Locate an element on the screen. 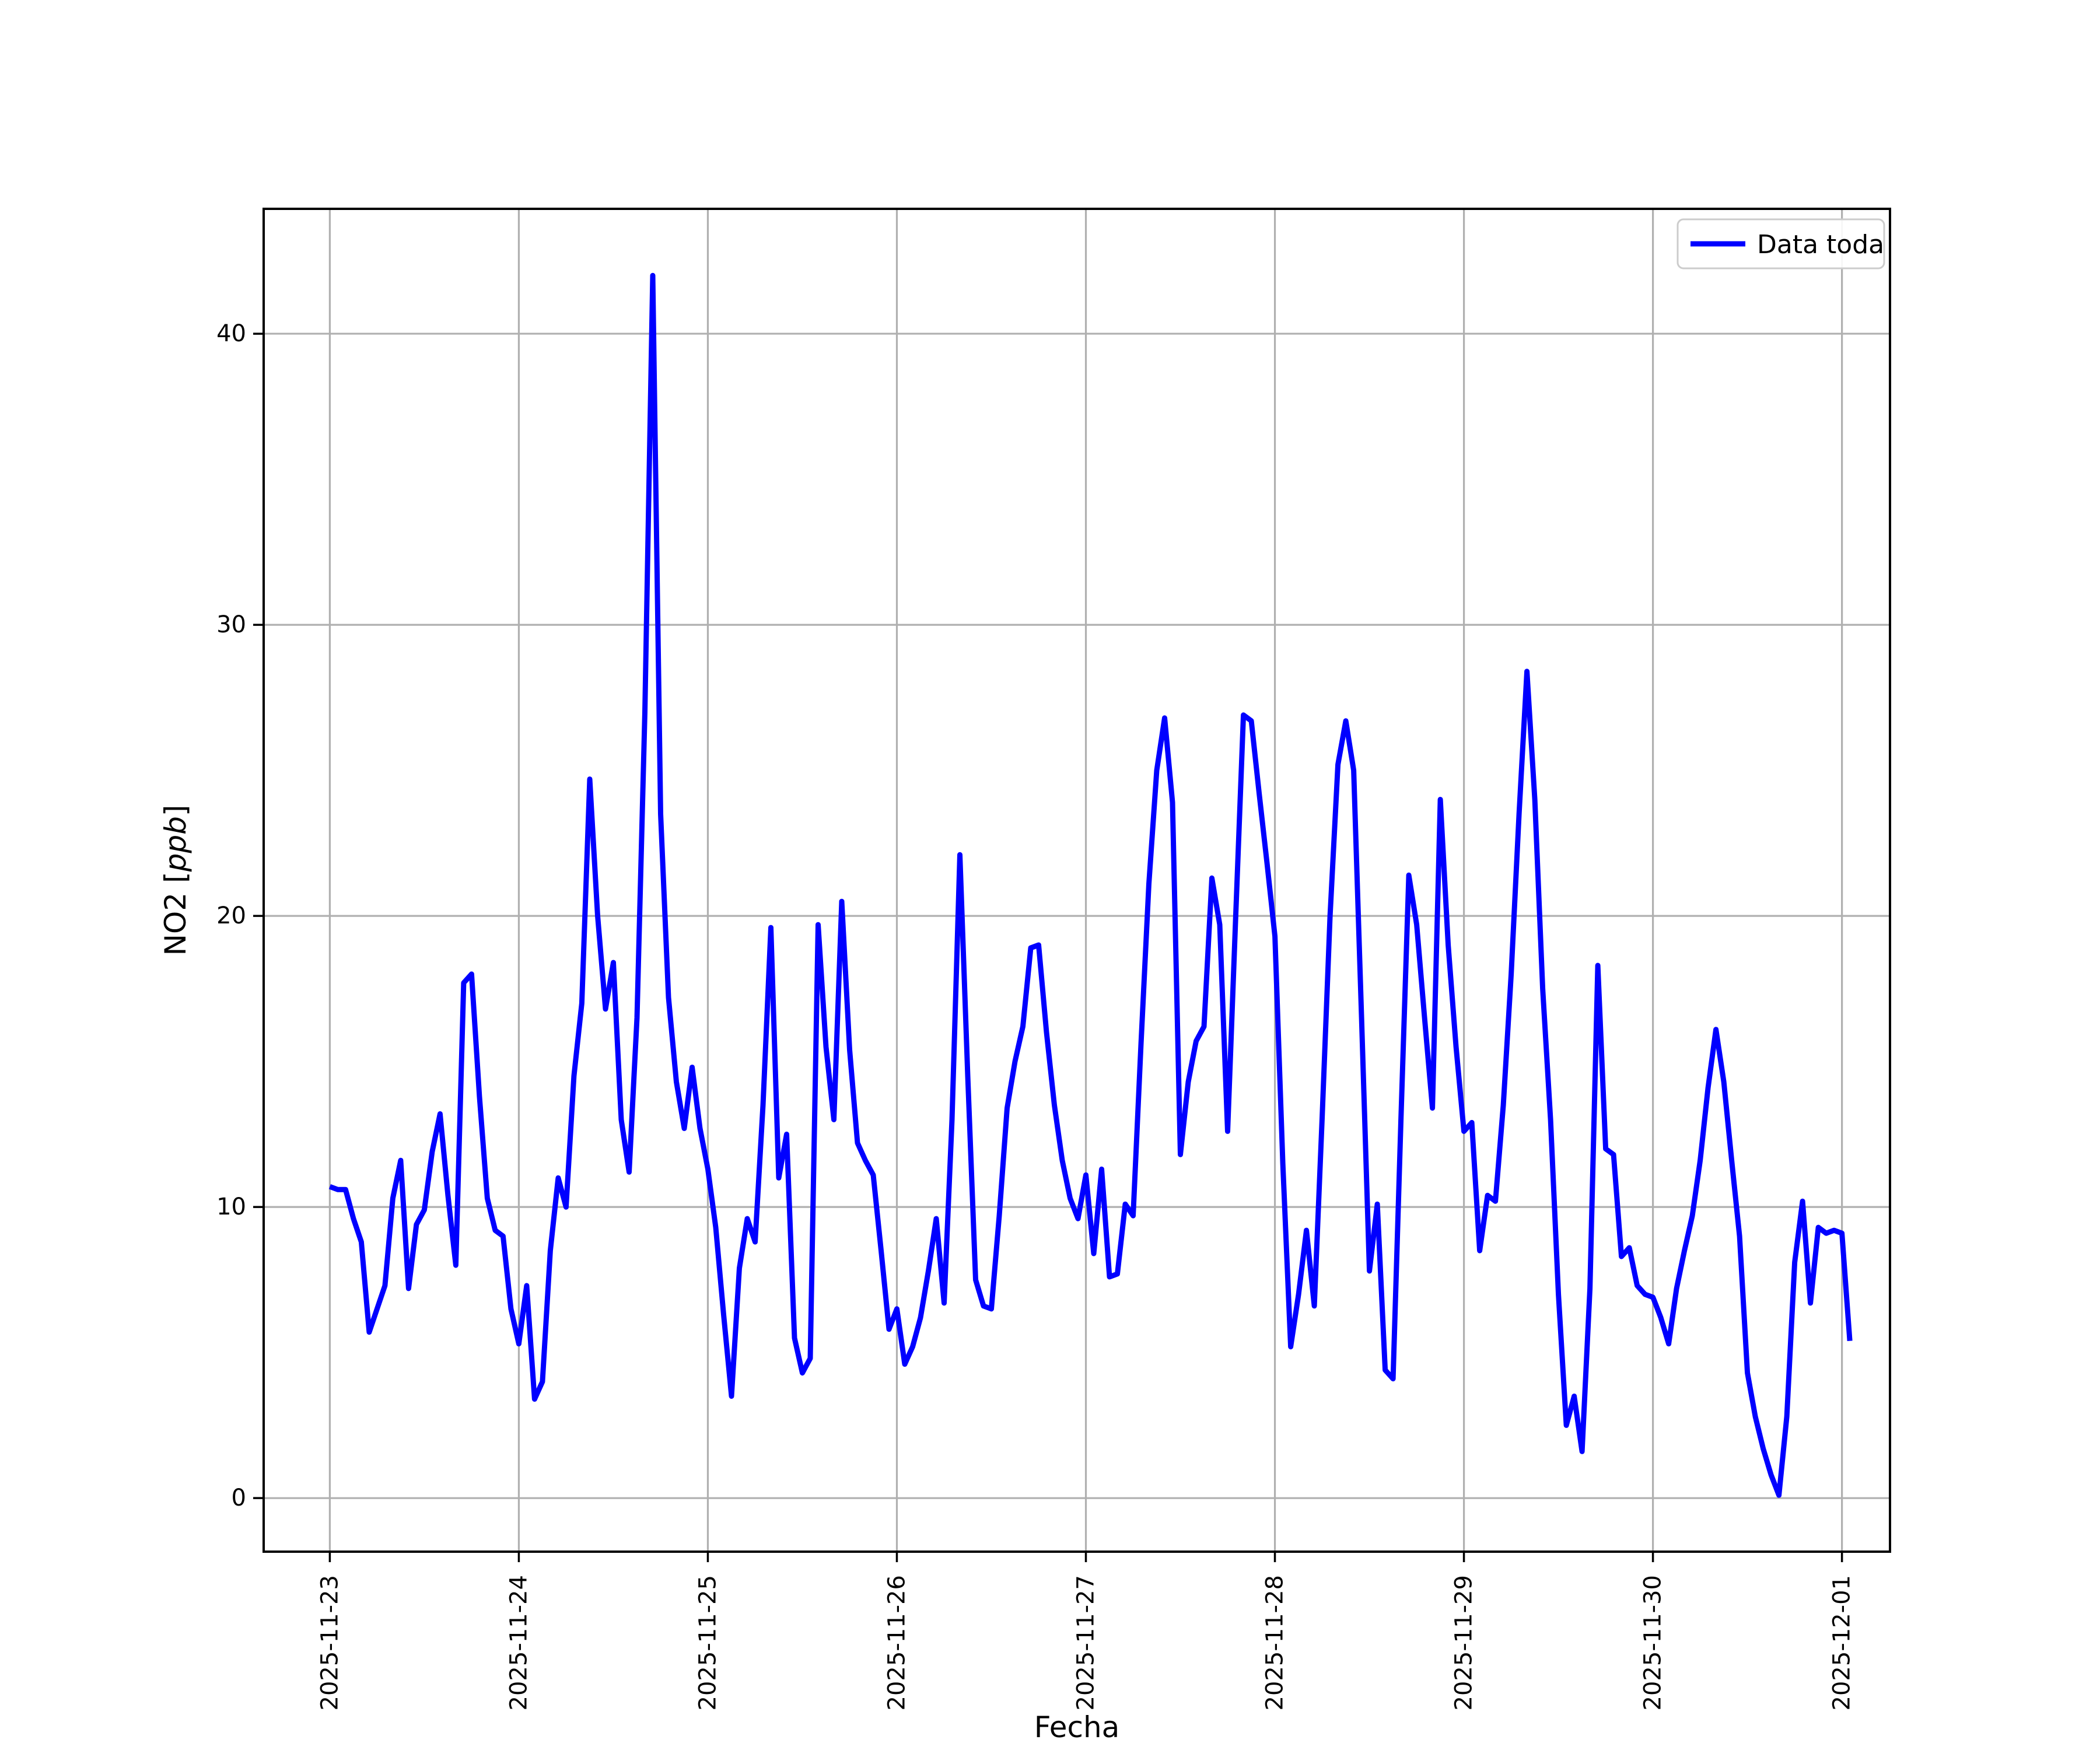  x-tick-label: 2025-11-30 is located at coordinates (1653, 1643).